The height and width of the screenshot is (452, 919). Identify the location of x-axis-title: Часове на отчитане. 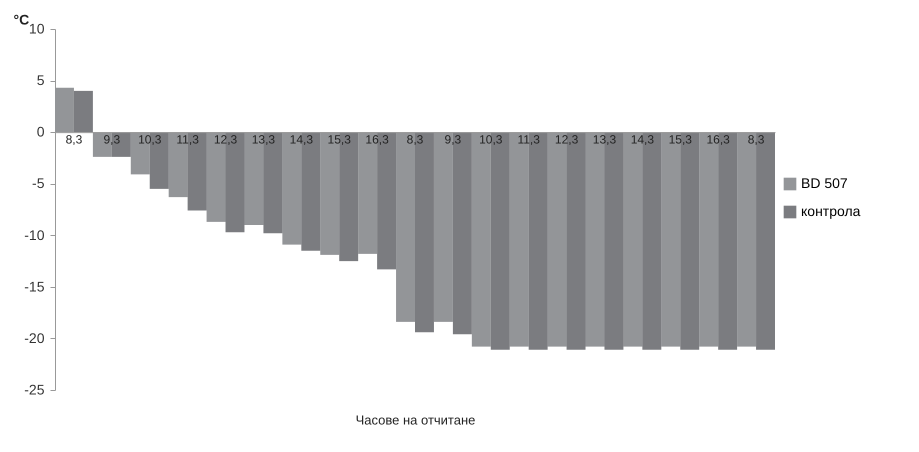
(416, 420).